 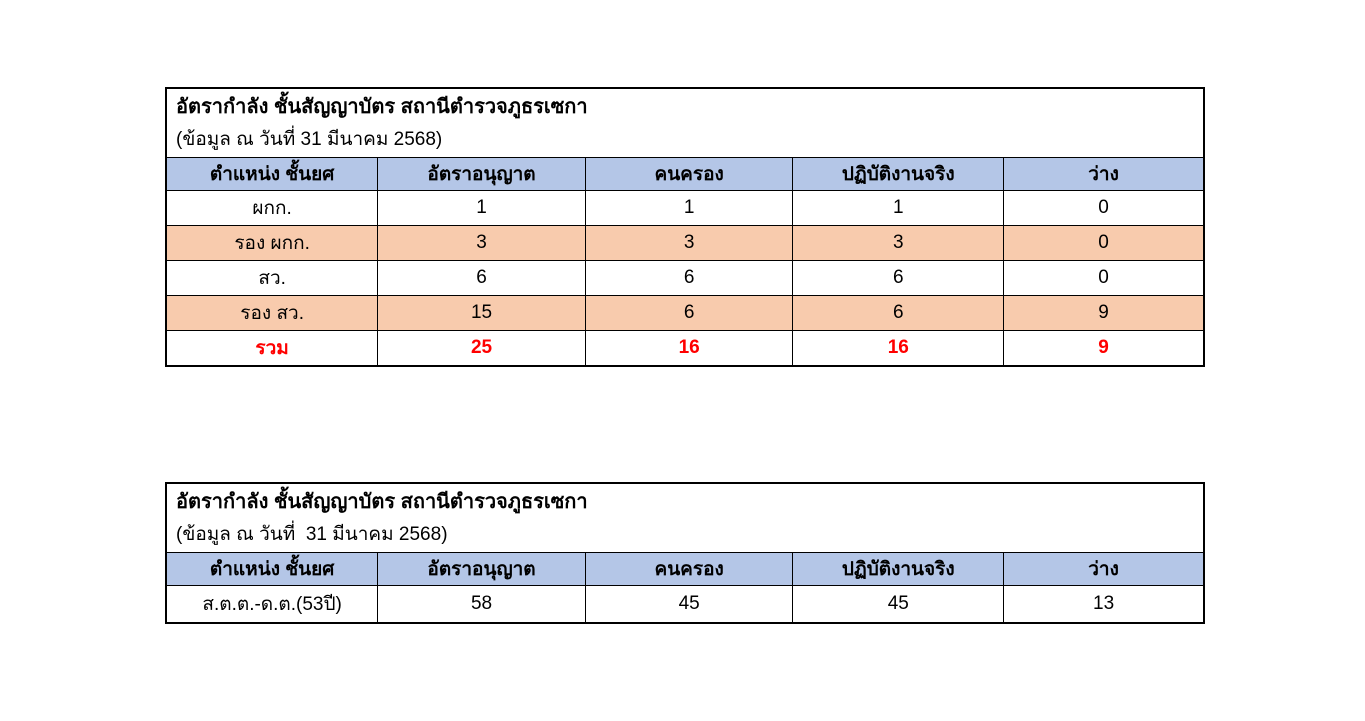 What do you see at coordinates (272, 313) in the screenshot?
I see `row-label-cell: รอง สว.` at bounding box center [272, 313].